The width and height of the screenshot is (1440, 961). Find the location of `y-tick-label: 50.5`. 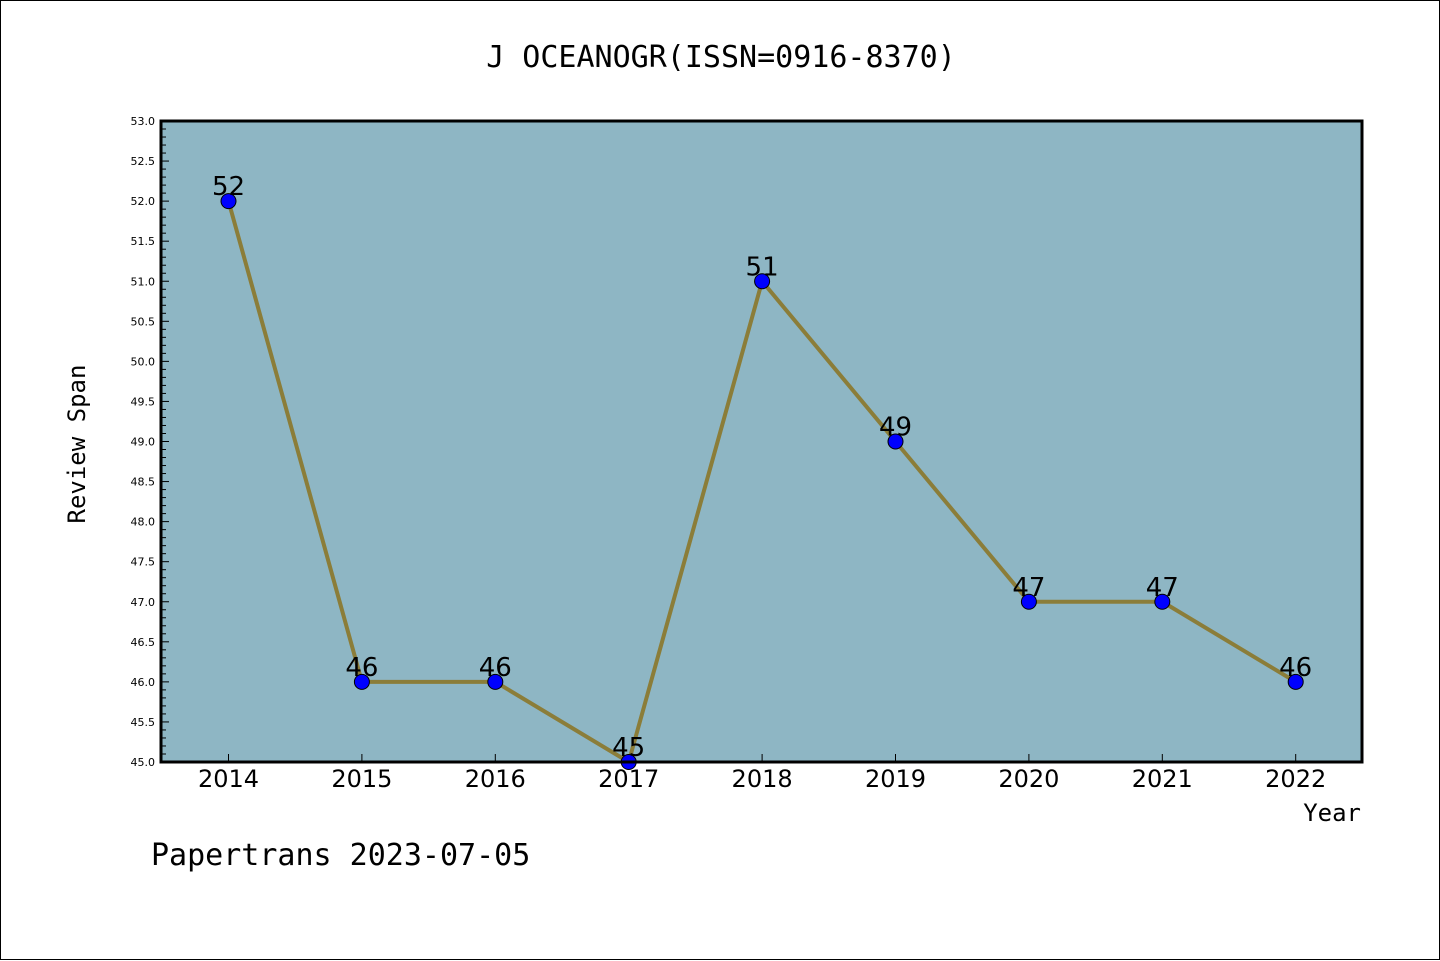

y-tick-label: 50.5 is located at coordinates (143, 321).